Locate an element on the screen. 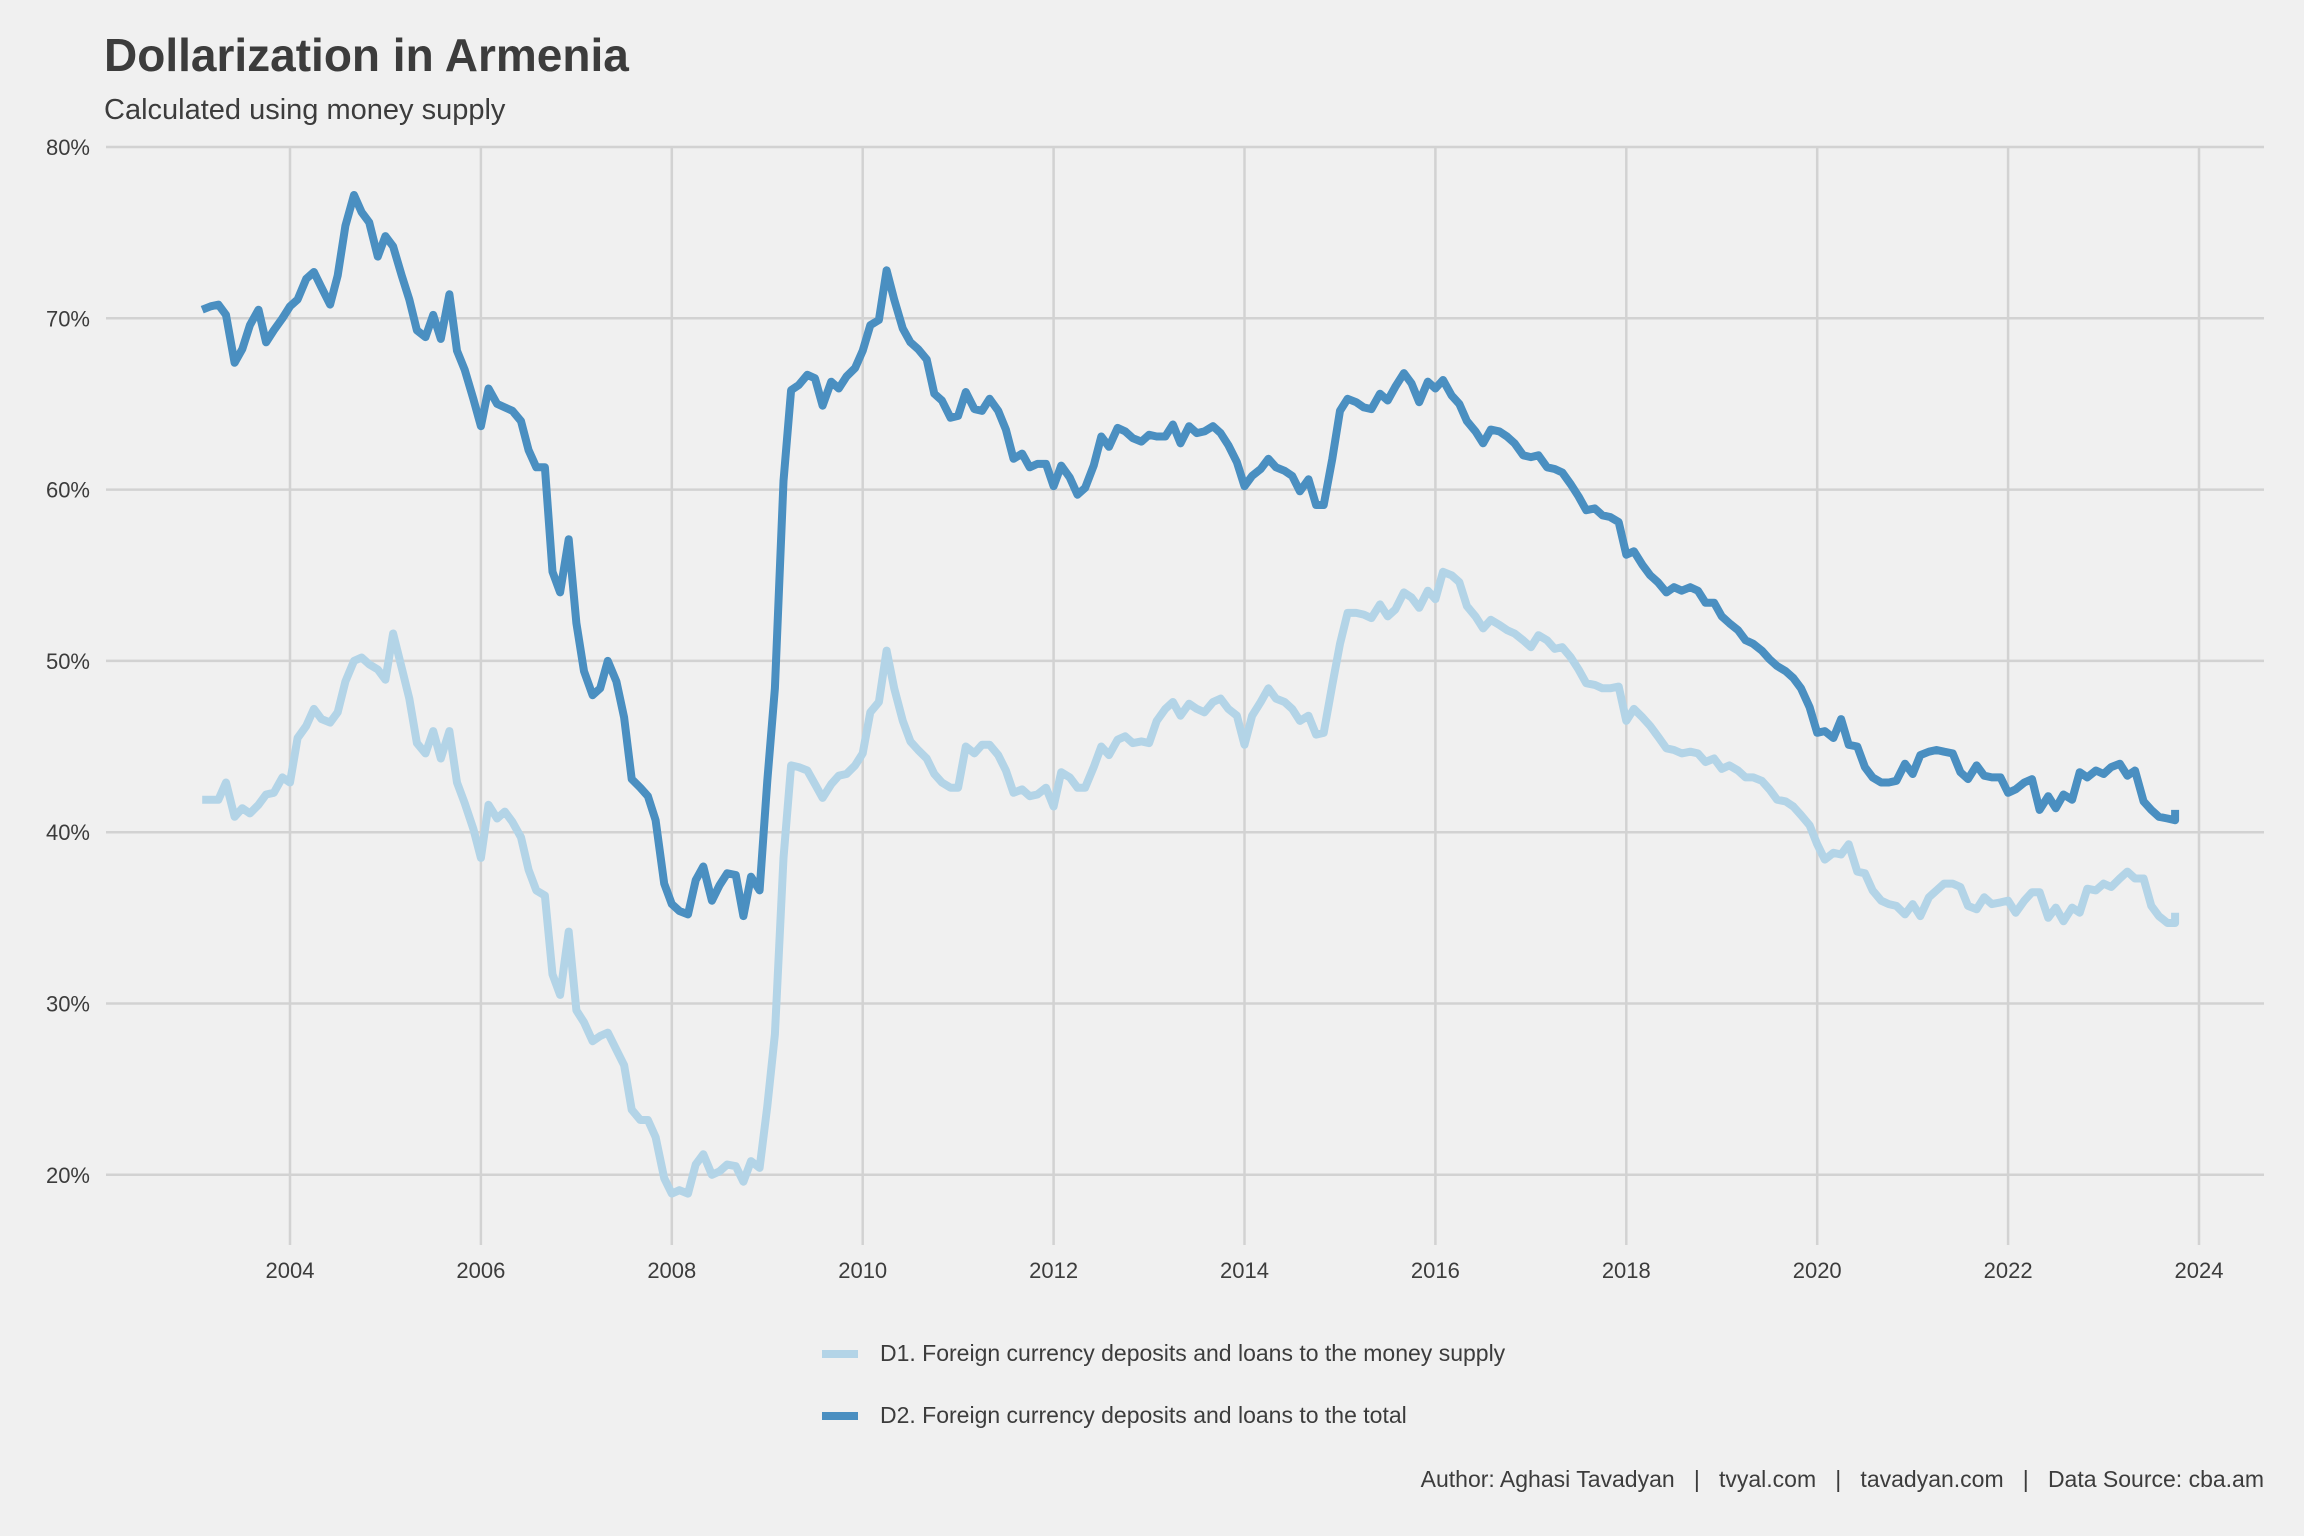 The height and width of the screenshot is (1536, 2304). y-tick-label: 60% is located at coordinates (68, 490).